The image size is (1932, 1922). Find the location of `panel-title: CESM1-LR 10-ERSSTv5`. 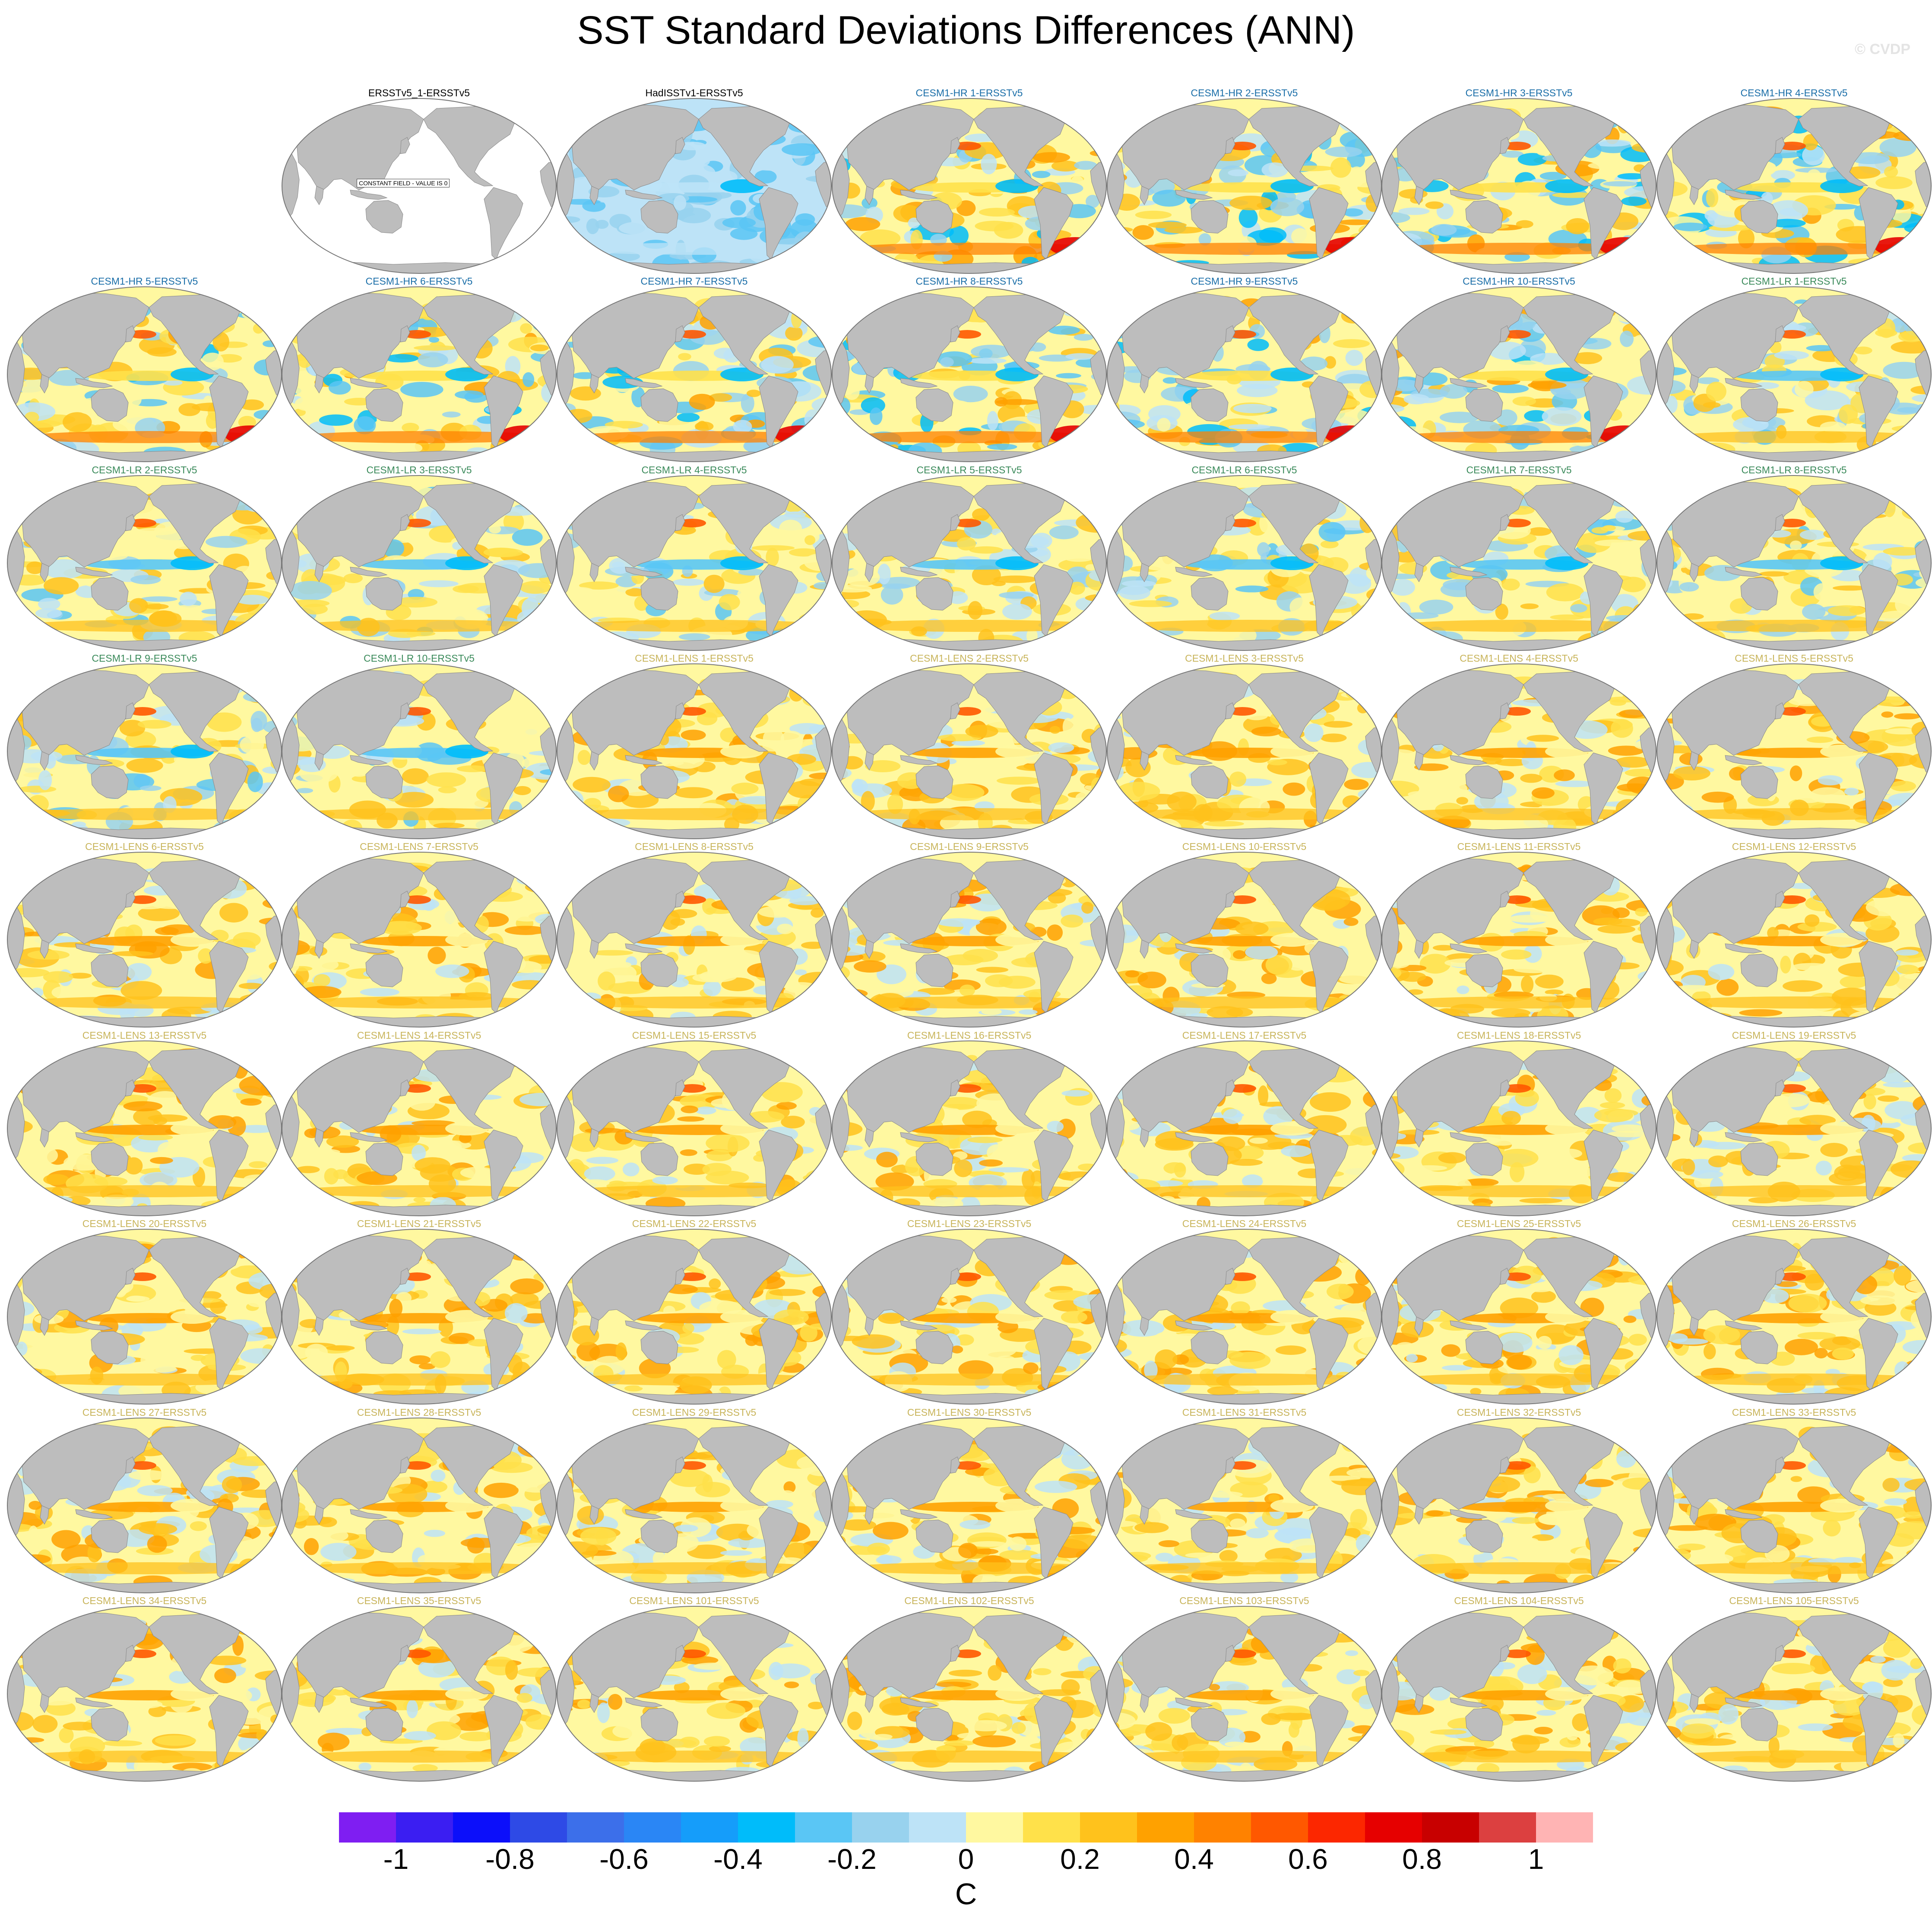

panel-title: CESM1-LR 10-ERSSTv5 is located at coordinates (420, 658).